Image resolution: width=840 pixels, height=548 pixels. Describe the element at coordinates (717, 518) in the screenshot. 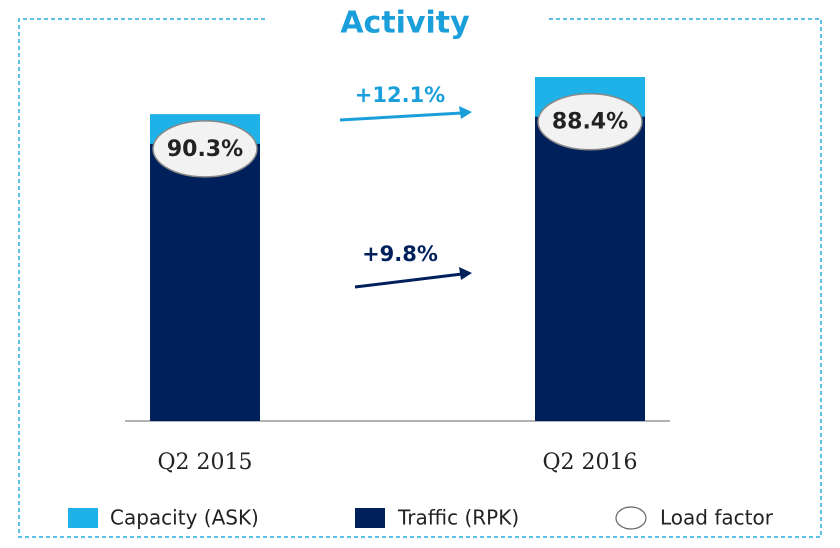

I see `legend-label: Load factor` at that location.